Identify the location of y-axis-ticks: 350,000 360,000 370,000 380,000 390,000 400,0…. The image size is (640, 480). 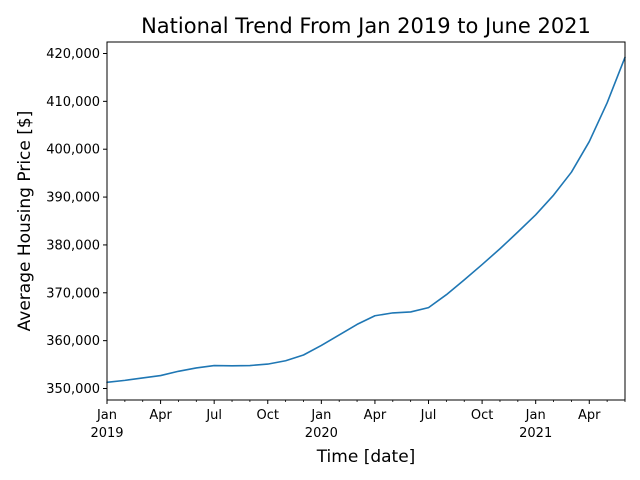
(76, 222).